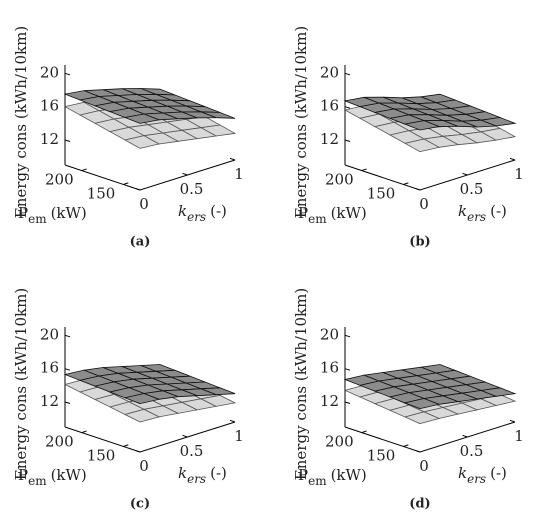 Image resolution: width=550 pixels, height=518 pixels. Describe the element at coordinates (419, 242) in the screenshot. I see `caption: (b)` at that location.